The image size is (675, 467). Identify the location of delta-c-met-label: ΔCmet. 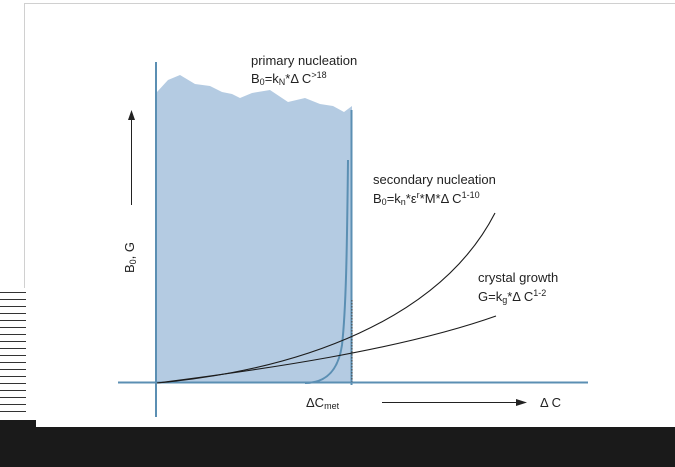
(323, 403).